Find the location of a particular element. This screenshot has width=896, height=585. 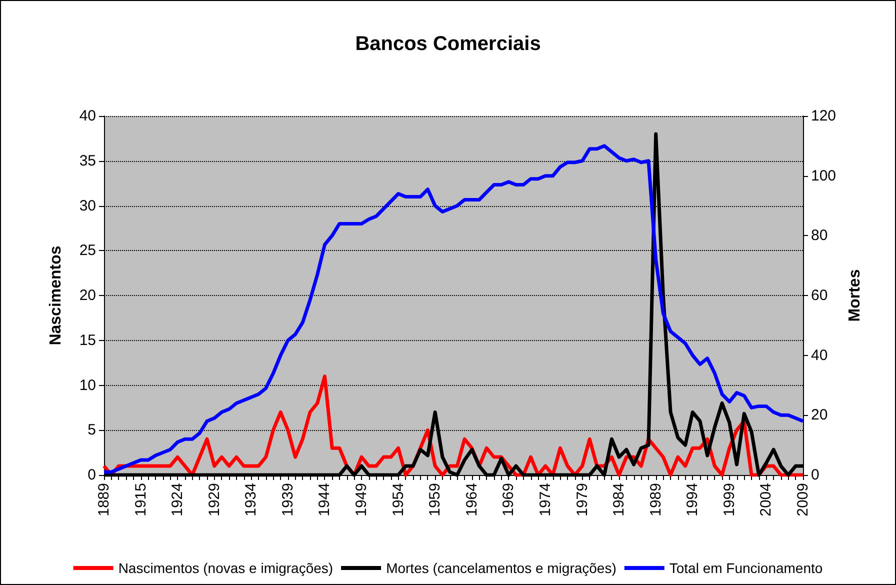

x-tick-label: 1889 is located at coordinates (104, 499).